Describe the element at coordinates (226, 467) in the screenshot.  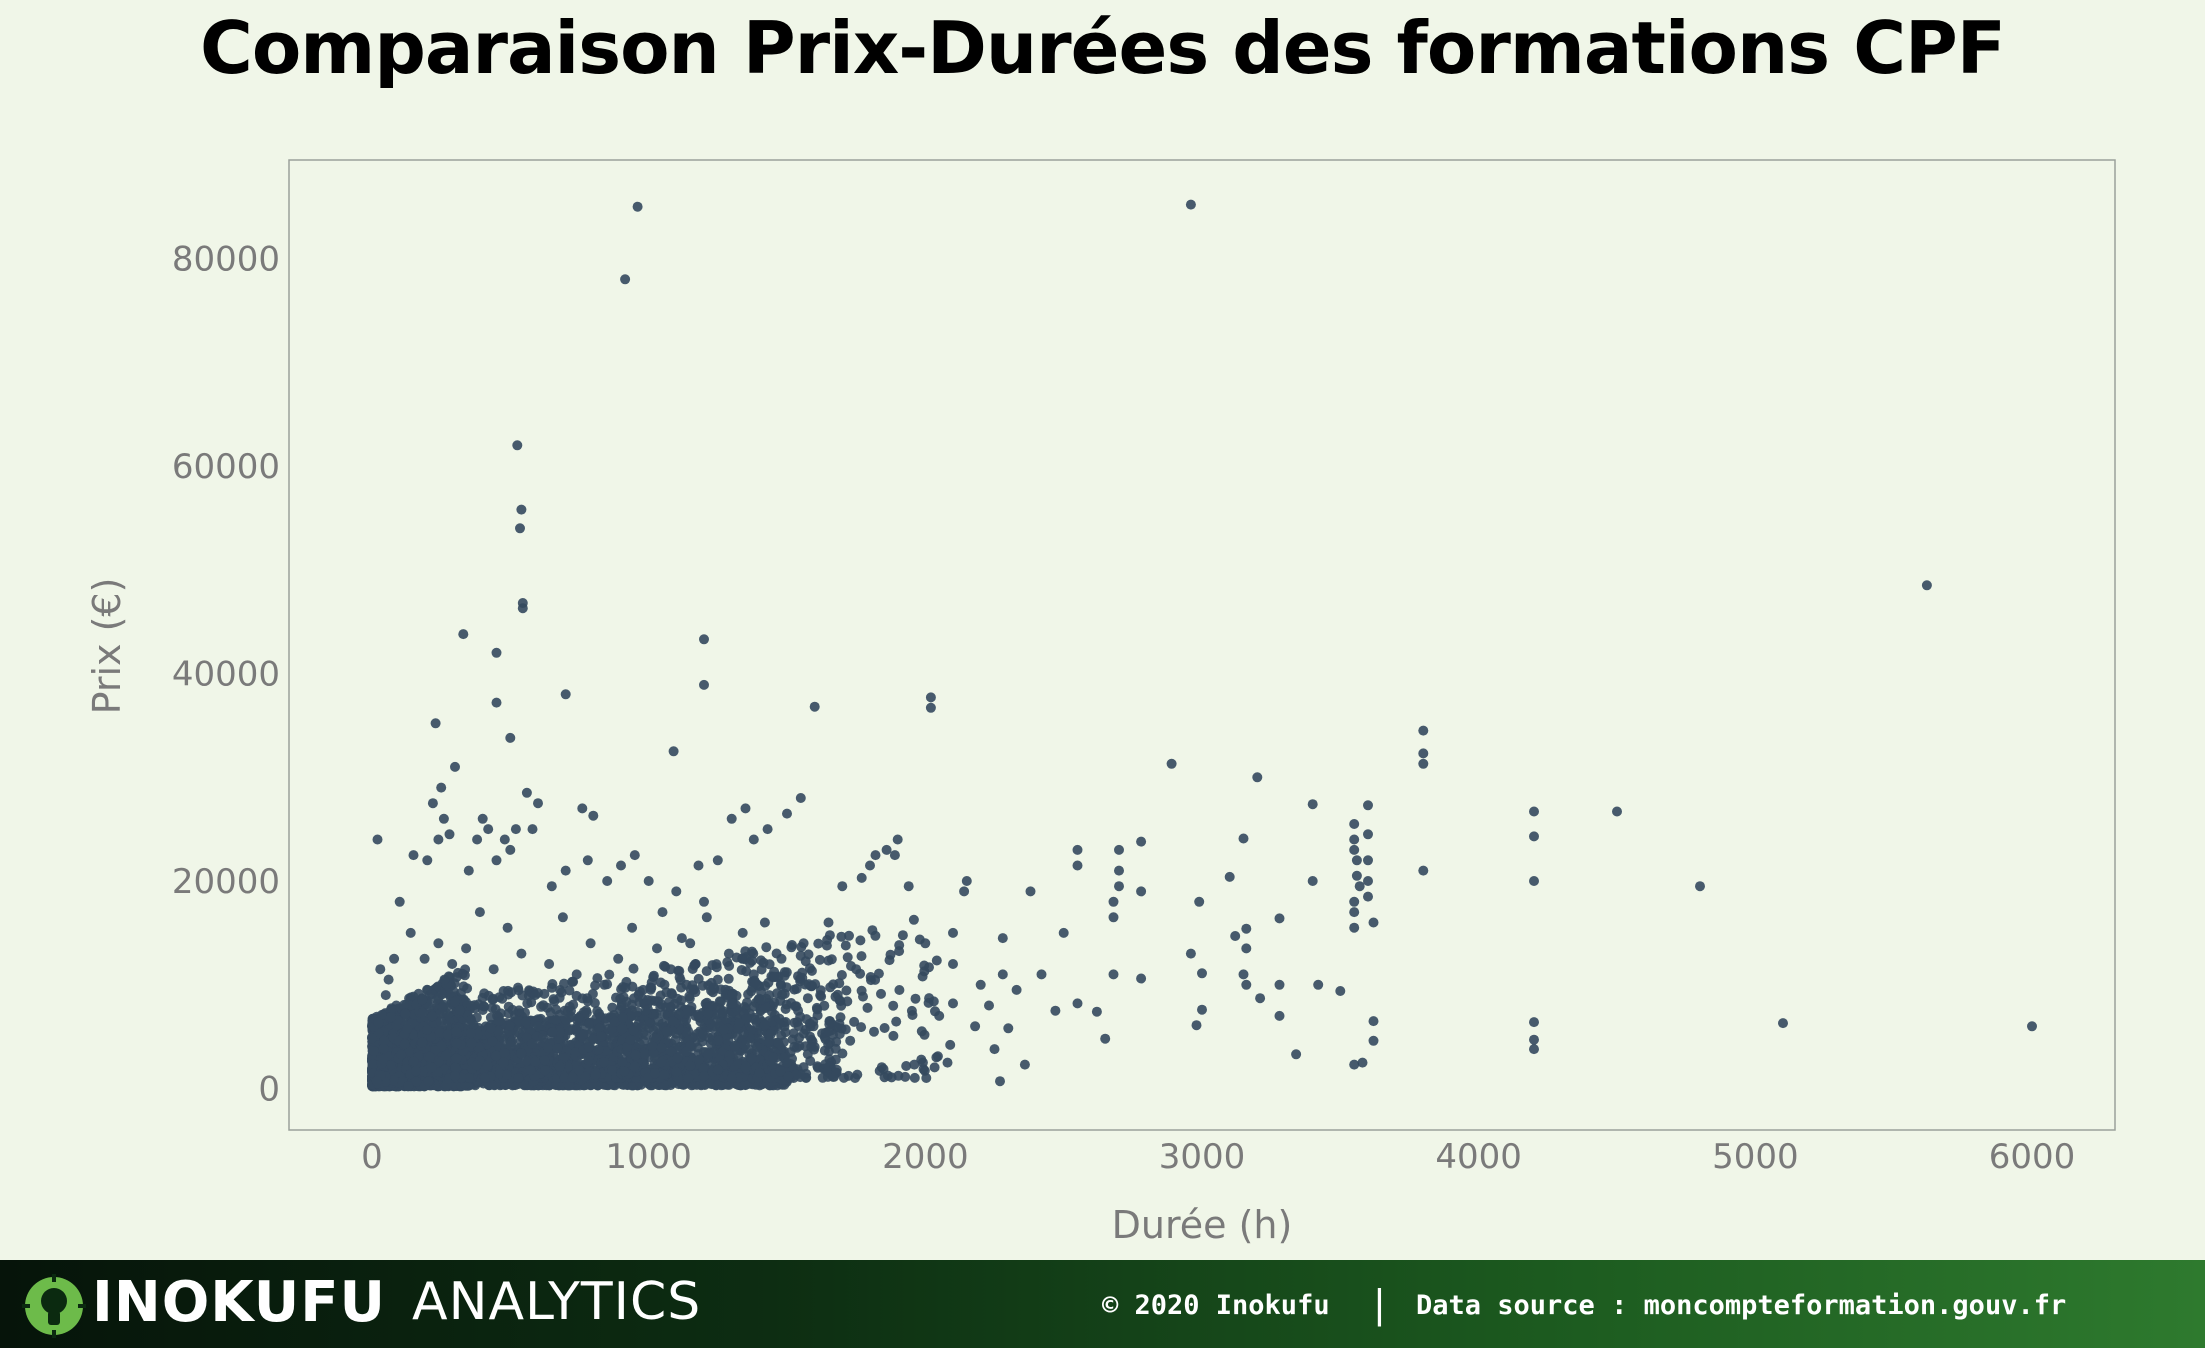
I see `y-tick-label: 60000` at that location.